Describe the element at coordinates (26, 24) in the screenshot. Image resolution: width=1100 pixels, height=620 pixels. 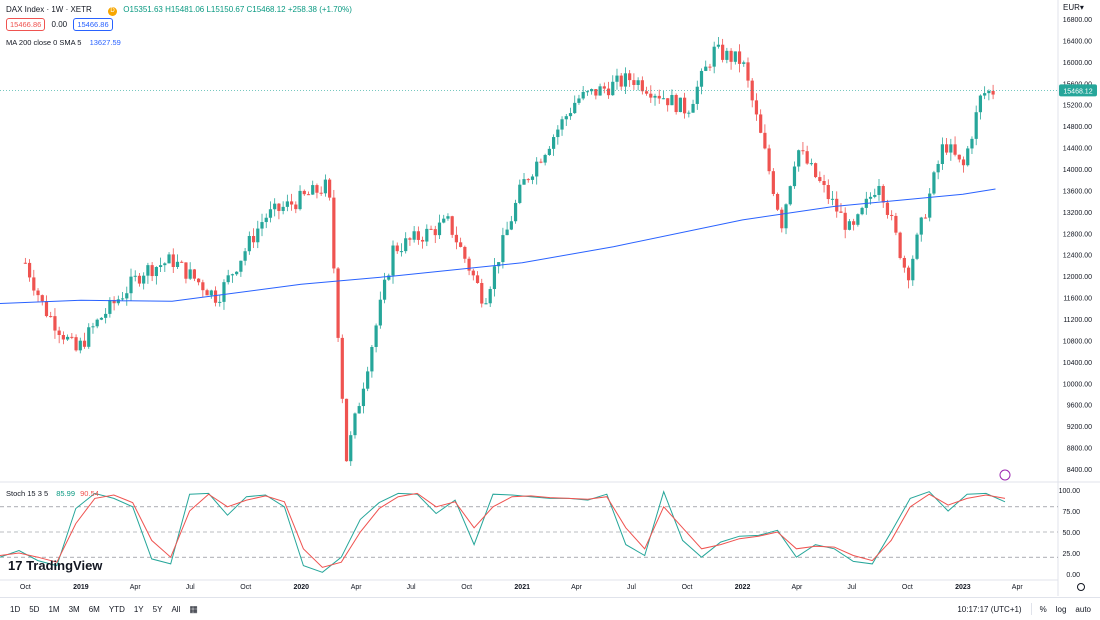
I see `bid-button: 15466.86` at that location.